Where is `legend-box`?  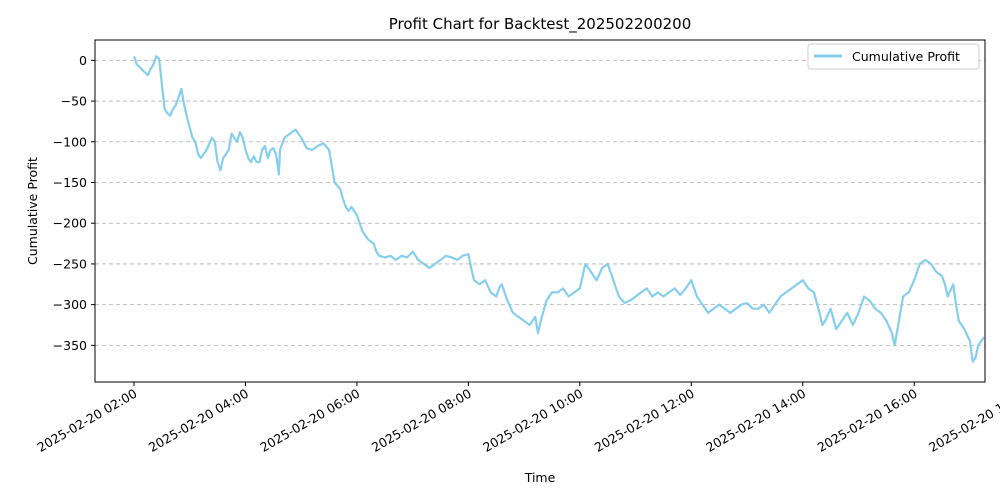
legend-box is located at coordinates (893, 56).